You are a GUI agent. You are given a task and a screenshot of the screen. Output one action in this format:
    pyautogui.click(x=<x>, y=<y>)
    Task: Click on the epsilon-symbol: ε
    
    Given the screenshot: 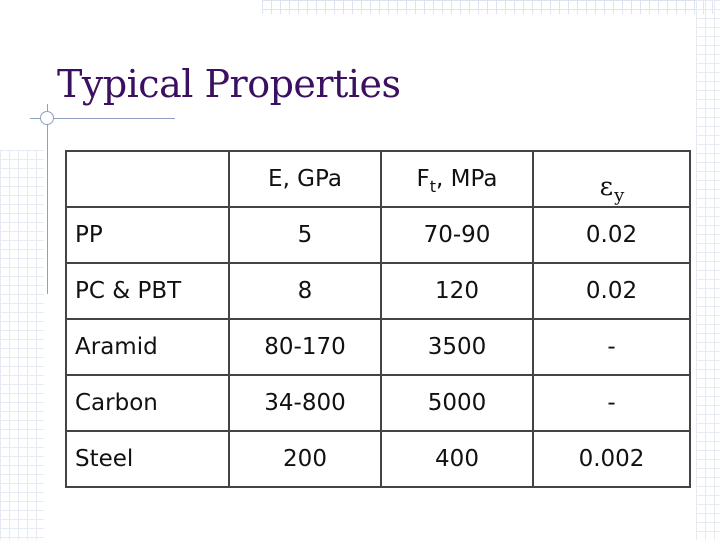 What is the action you would take?
    pyautogui.click(x=606, y=187)
    